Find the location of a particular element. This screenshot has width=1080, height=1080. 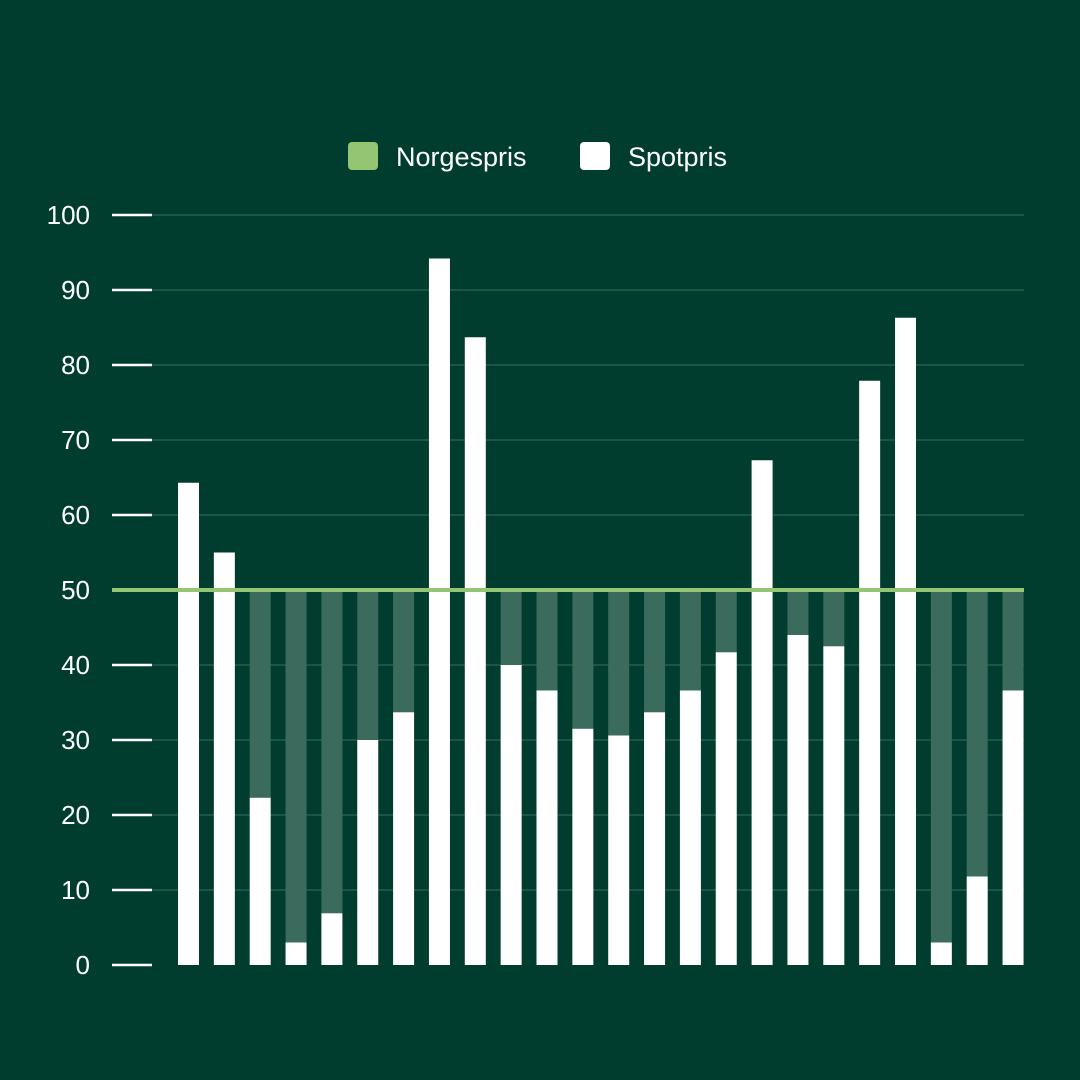

legend-label-norgespris: Norgespris is located at coordinates (461, 157).